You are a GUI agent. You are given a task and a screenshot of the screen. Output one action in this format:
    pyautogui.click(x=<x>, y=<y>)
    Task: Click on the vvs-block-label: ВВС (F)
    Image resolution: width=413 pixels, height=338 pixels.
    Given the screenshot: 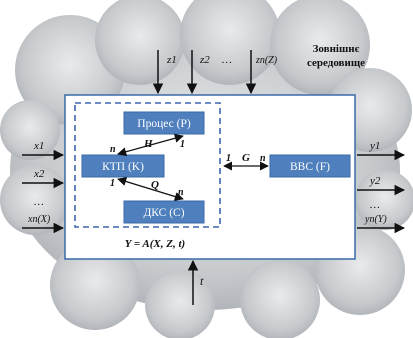 What is the action you would take?
    pyautogui.click(x=310, y=167)
    